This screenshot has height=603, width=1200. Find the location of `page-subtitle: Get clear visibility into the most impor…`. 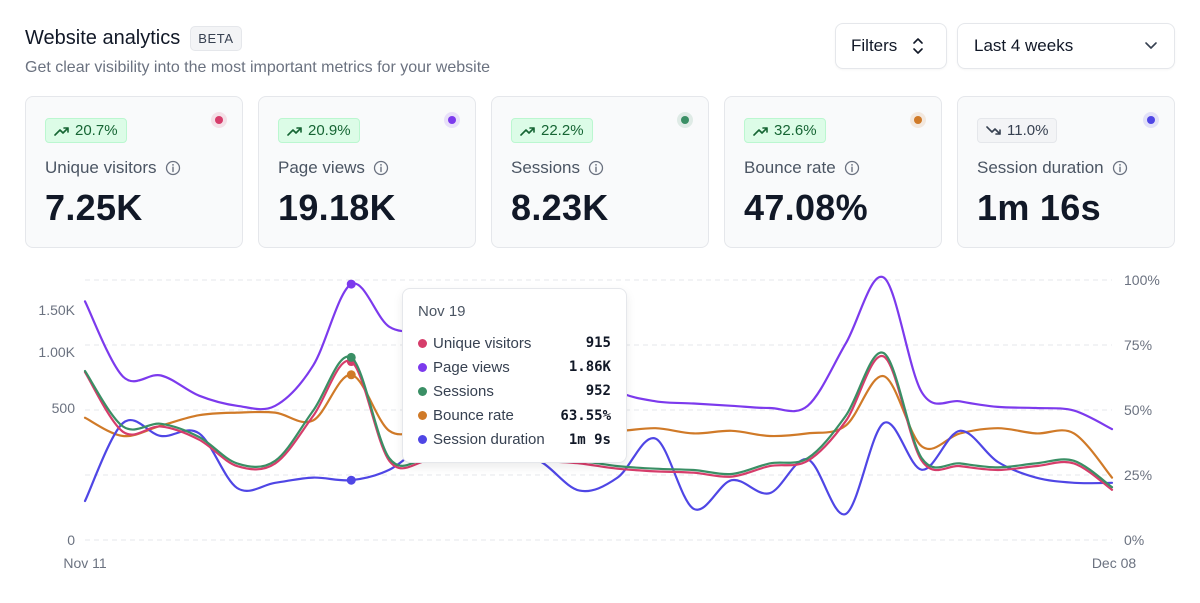

page-subtitle: Get clear visibility into the most impor… is located at coordinates (258, 67).